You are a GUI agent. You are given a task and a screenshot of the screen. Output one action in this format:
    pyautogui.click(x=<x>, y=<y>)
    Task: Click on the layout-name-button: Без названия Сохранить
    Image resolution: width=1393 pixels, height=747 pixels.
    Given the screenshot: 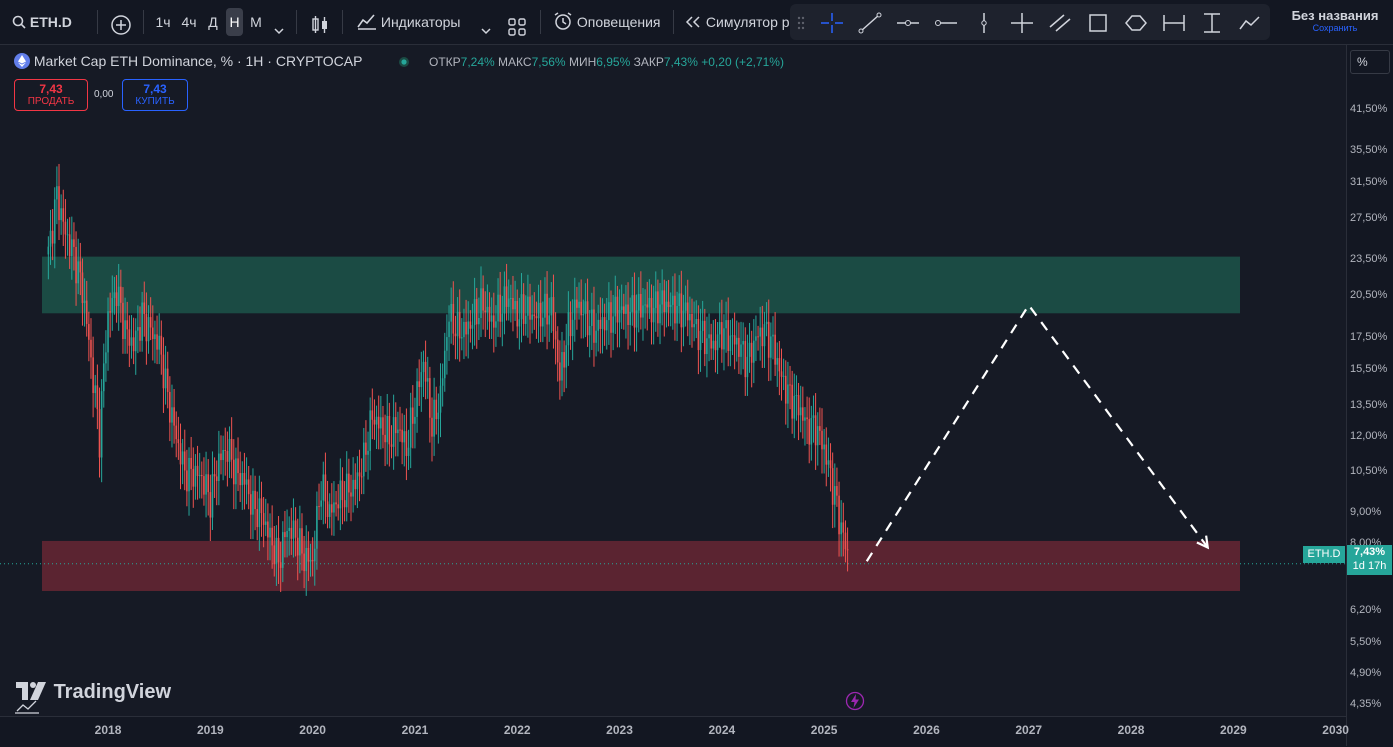 What is the action you would take?
    pyautogui.click(x=1335, y=20)
    